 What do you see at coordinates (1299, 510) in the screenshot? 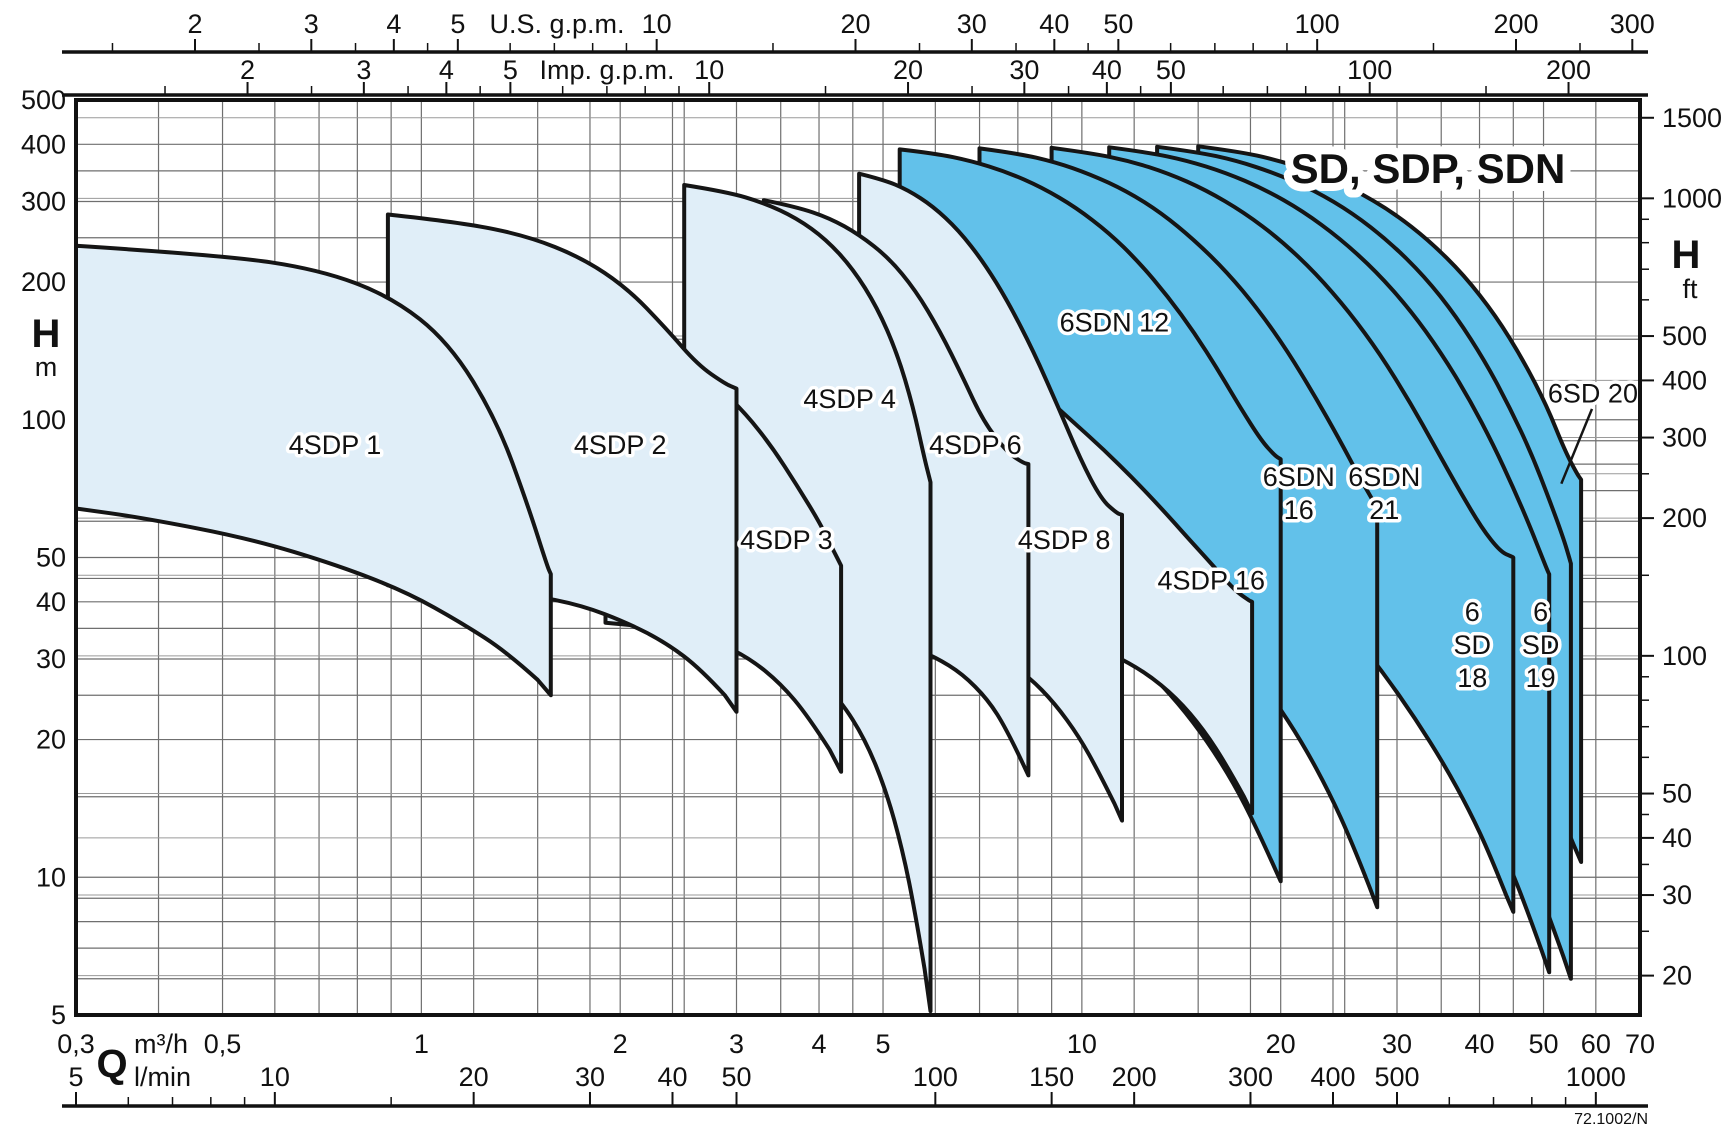
I see `region-label-6sdn-16: 16` at bounding box center [1299, 510].